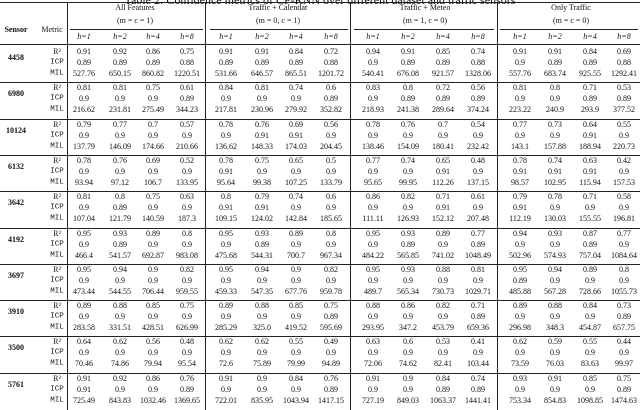 The width and height of the screenshot is (640, 410). Describe the element at coordinates (624, 73) in the screenshot. I see `table-cell: 1292.41` at that location.